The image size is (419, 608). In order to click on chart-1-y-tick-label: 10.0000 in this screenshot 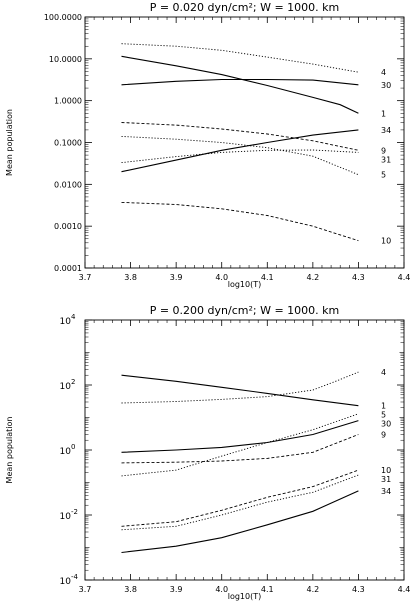, I will do `click(65, 59)`.